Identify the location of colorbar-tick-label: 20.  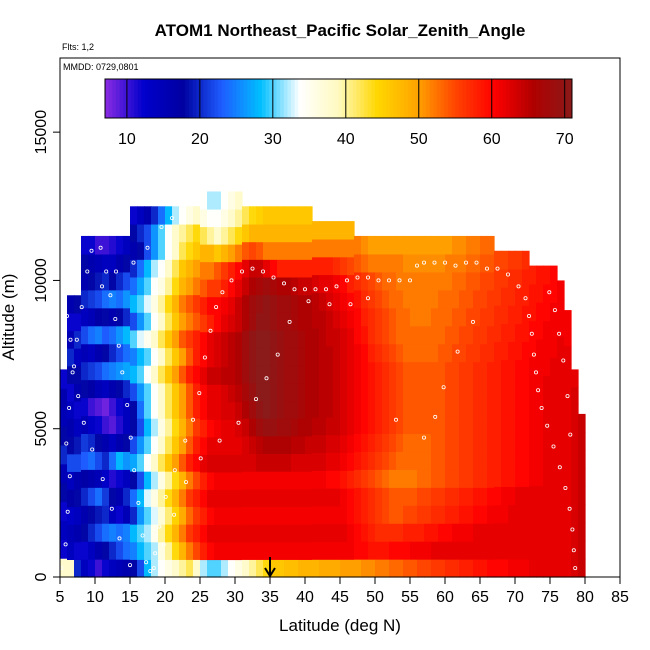
(200, 139).